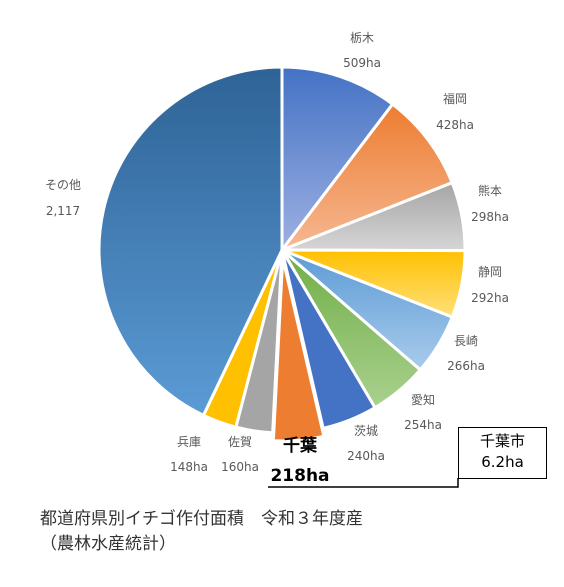  Describe the element at coordinates (240, 442) in the screenshot. I see `slice-label-name: 佐賀` at that location.